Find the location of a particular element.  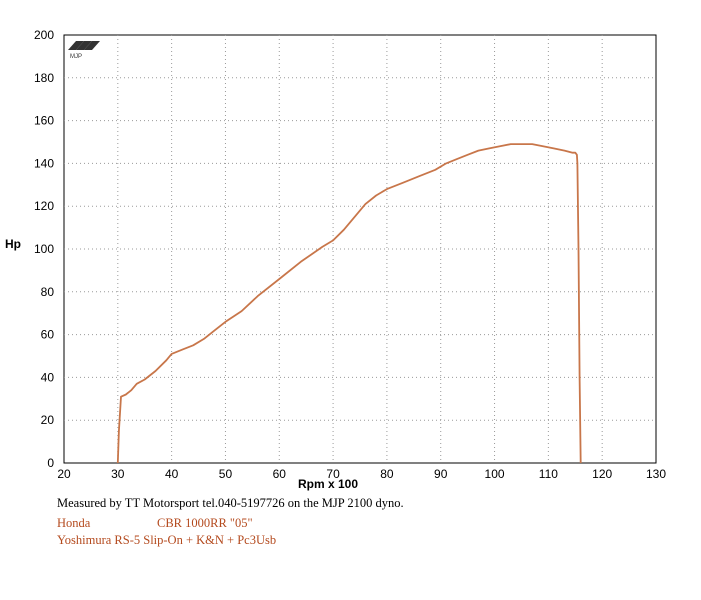

modifications: Yoshimura RS-5 Slip-On + K&N + Pc3Usb is located at coordinates (167, 540).